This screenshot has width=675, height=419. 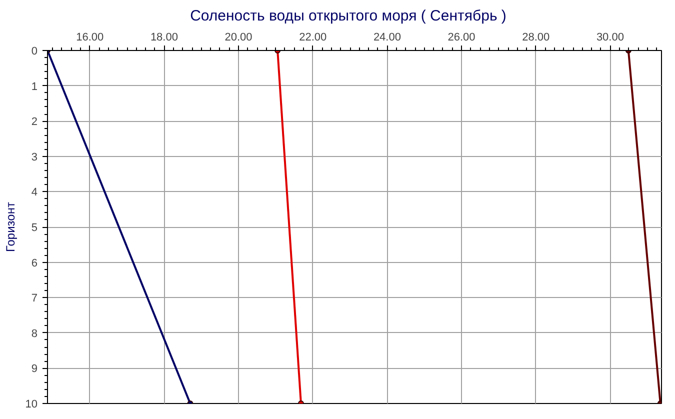 What do you see at coordinates (90, 38) in the screenshot?
I see `x-tick-label: 16.00` at bounding box center [90, 38].